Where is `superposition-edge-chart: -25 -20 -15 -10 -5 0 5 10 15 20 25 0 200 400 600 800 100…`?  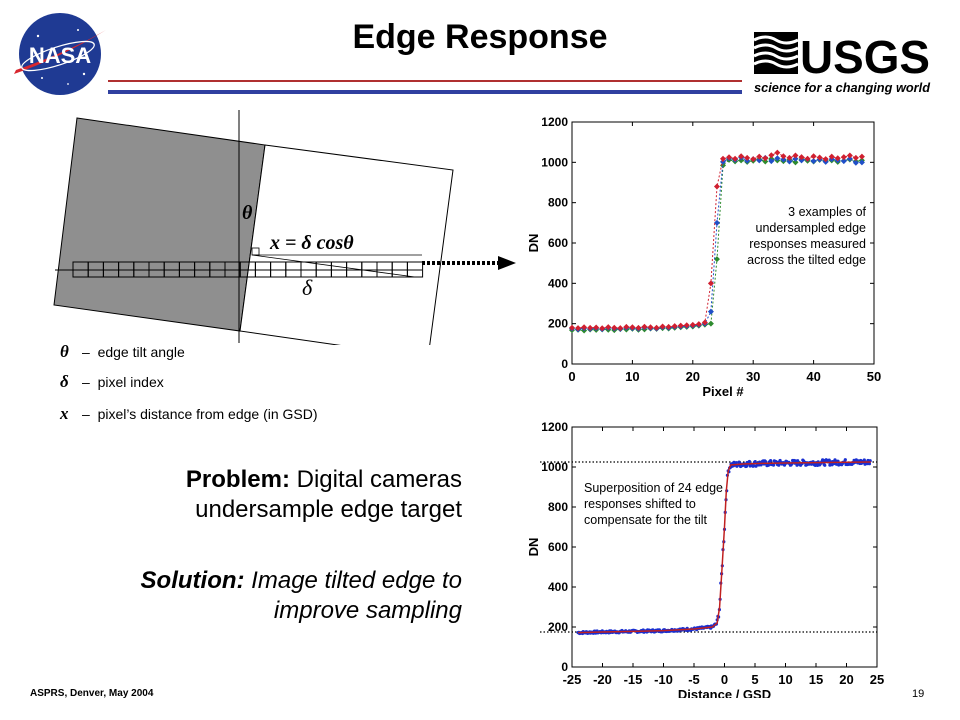
superposition-edge-chart: -25 -20 -15 -10 -5 0 5 10 15 20 25 0 200 400 600 800 100… is located at coordinates (705, 559).